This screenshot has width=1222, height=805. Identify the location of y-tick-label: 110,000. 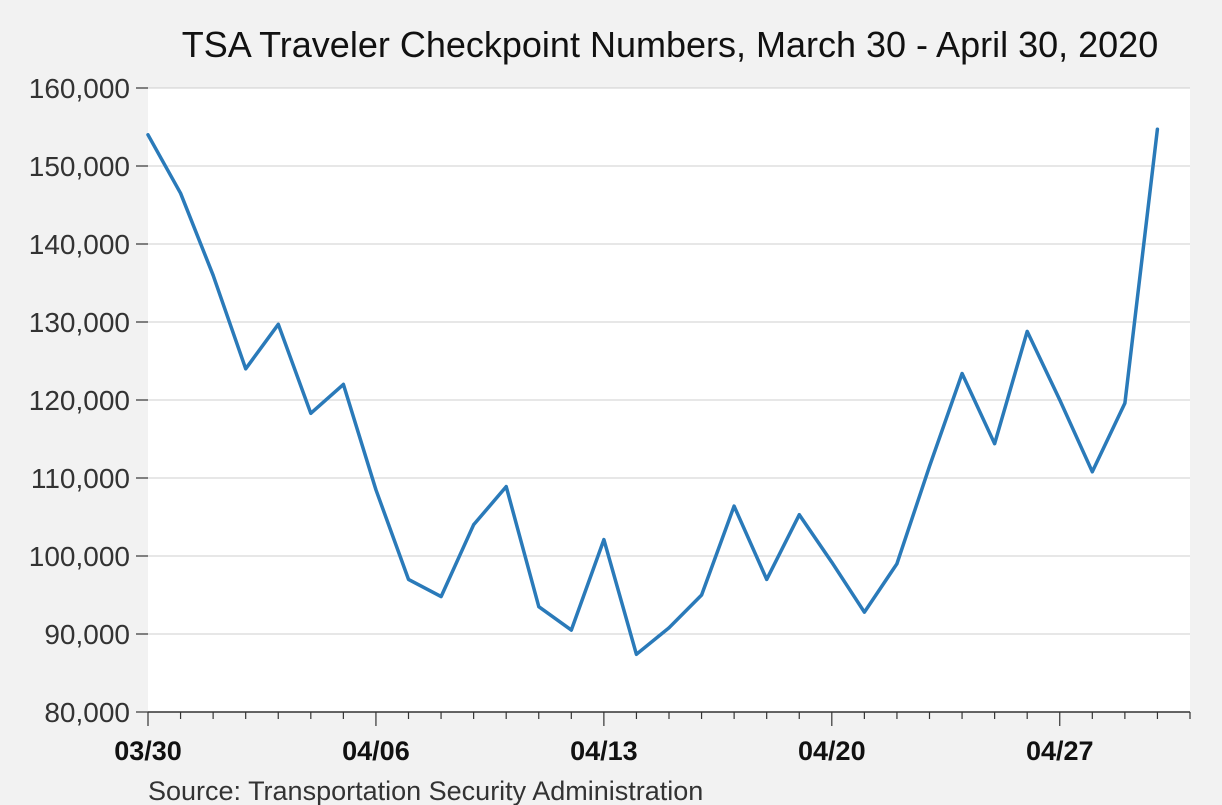
(80, 478).